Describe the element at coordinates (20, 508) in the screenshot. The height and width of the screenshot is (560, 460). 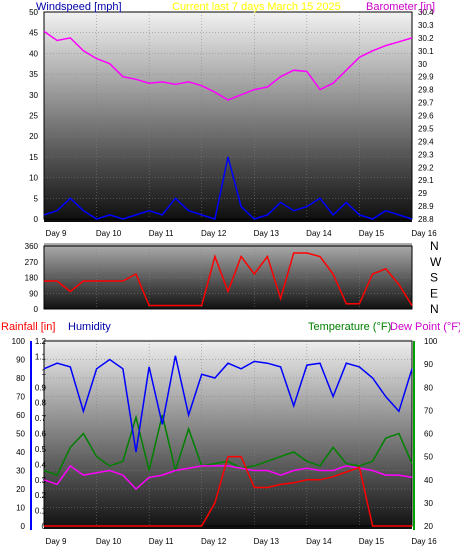
I see `humidity-tick-label: 10` at that location.